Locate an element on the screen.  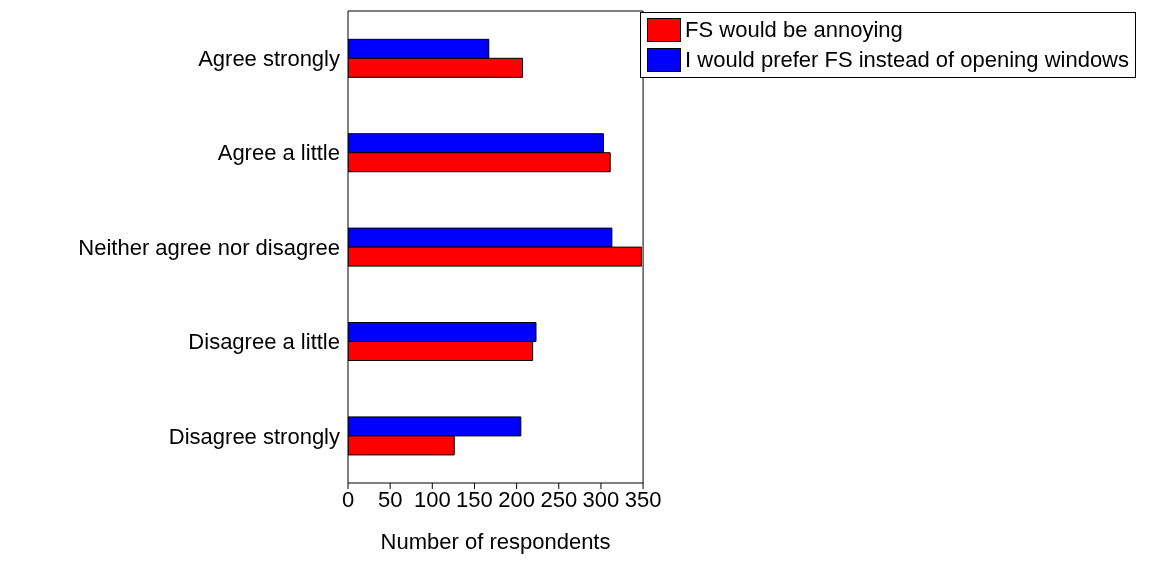
x-tick-label: 250 is located at coordinates (559, 499).